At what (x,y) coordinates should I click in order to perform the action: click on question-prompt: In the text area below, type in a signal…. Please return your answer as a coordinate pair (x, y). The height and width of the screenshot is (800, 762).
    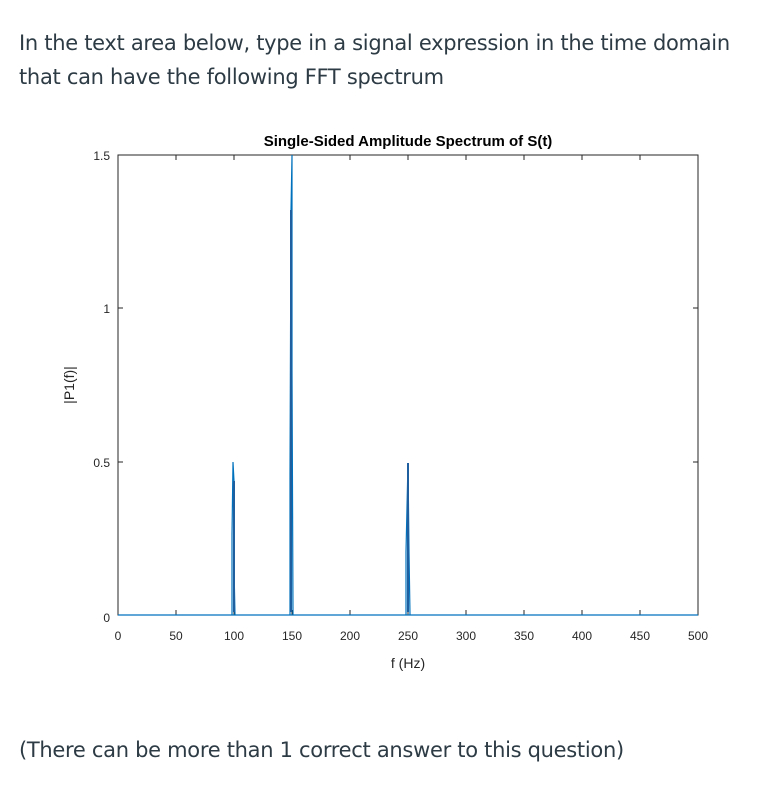
    Looking at the image, I should click on (374, 60).